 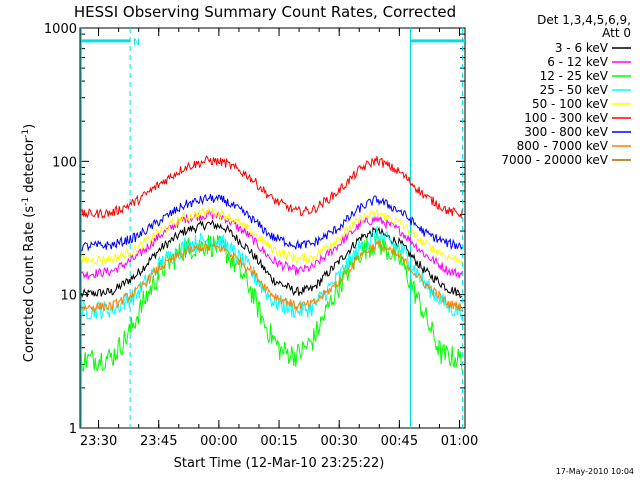 What do you see at coordinates (459, 441) in the screenshot?
I see `x-tick-label: 01:00` at bounding box center [459, 441].